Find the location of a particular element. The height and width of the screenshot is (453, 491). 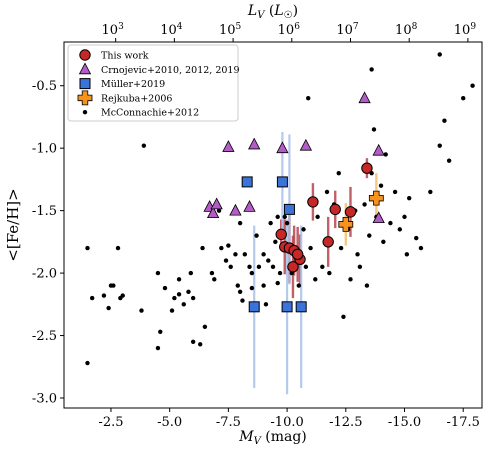

error-bars-layer is located at coordinates (315, 263).